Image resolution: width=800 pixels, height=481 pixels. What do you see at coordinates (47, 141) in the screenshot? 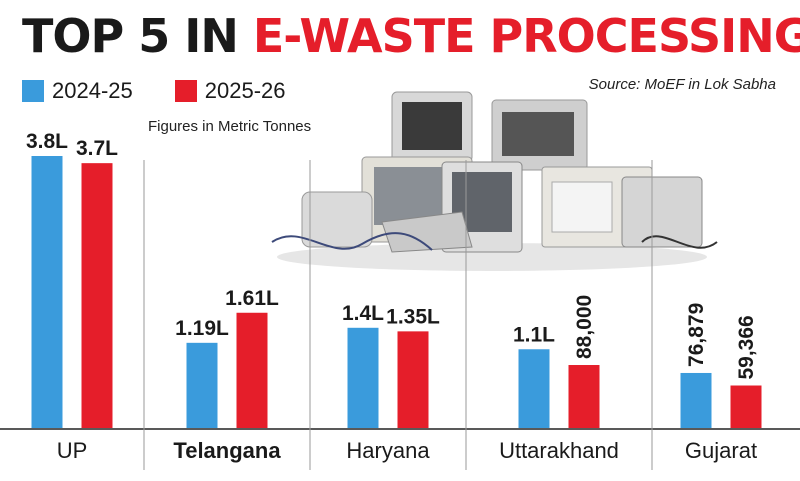
I see `data-label-up-202425: 3.8L` at bounding box center [47, 141].